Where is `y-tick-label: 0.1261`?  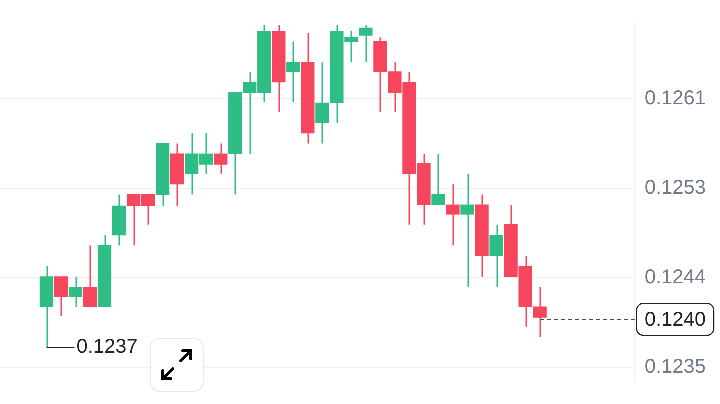 y-tick-label: 0.1261 is located at coordinates (675, 99).